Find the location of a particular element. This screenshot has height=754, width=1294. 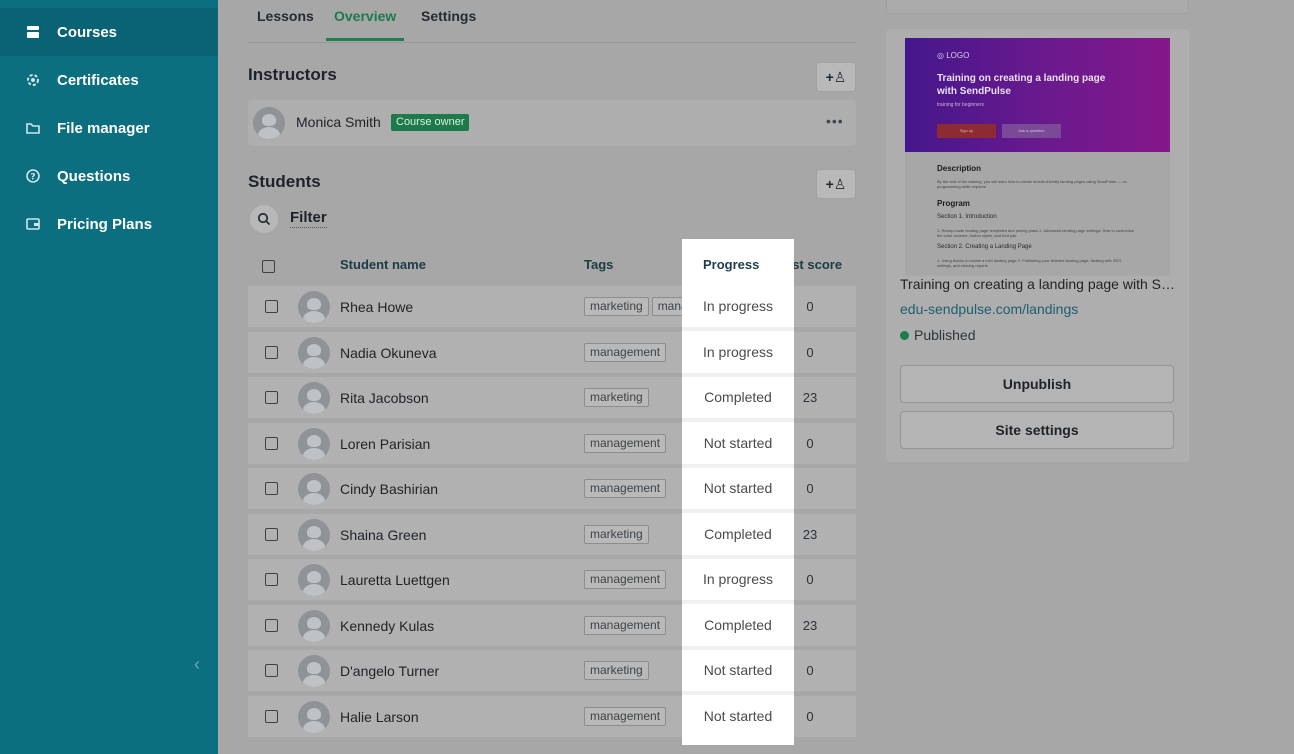

preview-question-button: Ask a question is located at coordinates (1031, 131).